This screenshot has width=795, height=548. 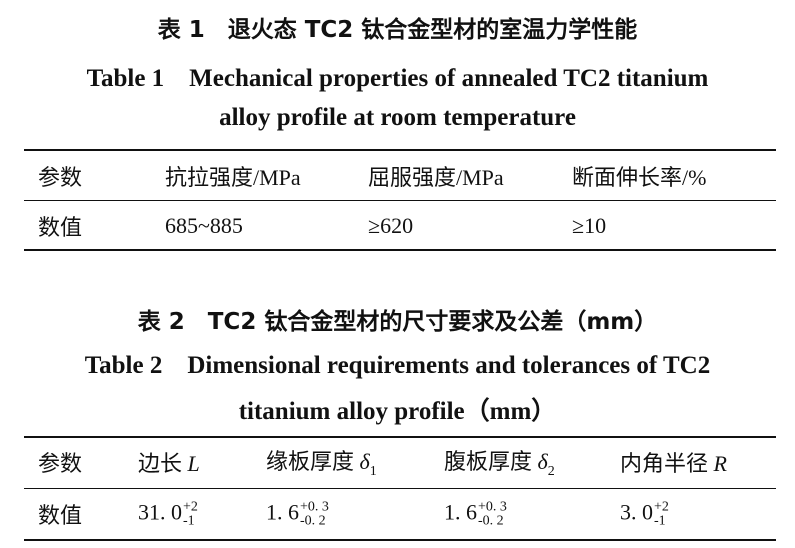 I want to click on header-cell: 缘板厚度 δ1, so click(x=321, y=462).